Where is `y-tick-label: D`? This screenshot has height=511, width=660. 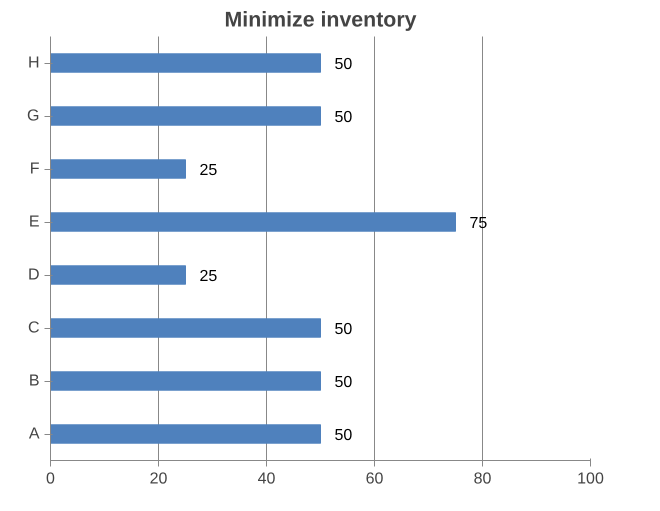
y-tick-label: D is located at coordinates (34, 275).